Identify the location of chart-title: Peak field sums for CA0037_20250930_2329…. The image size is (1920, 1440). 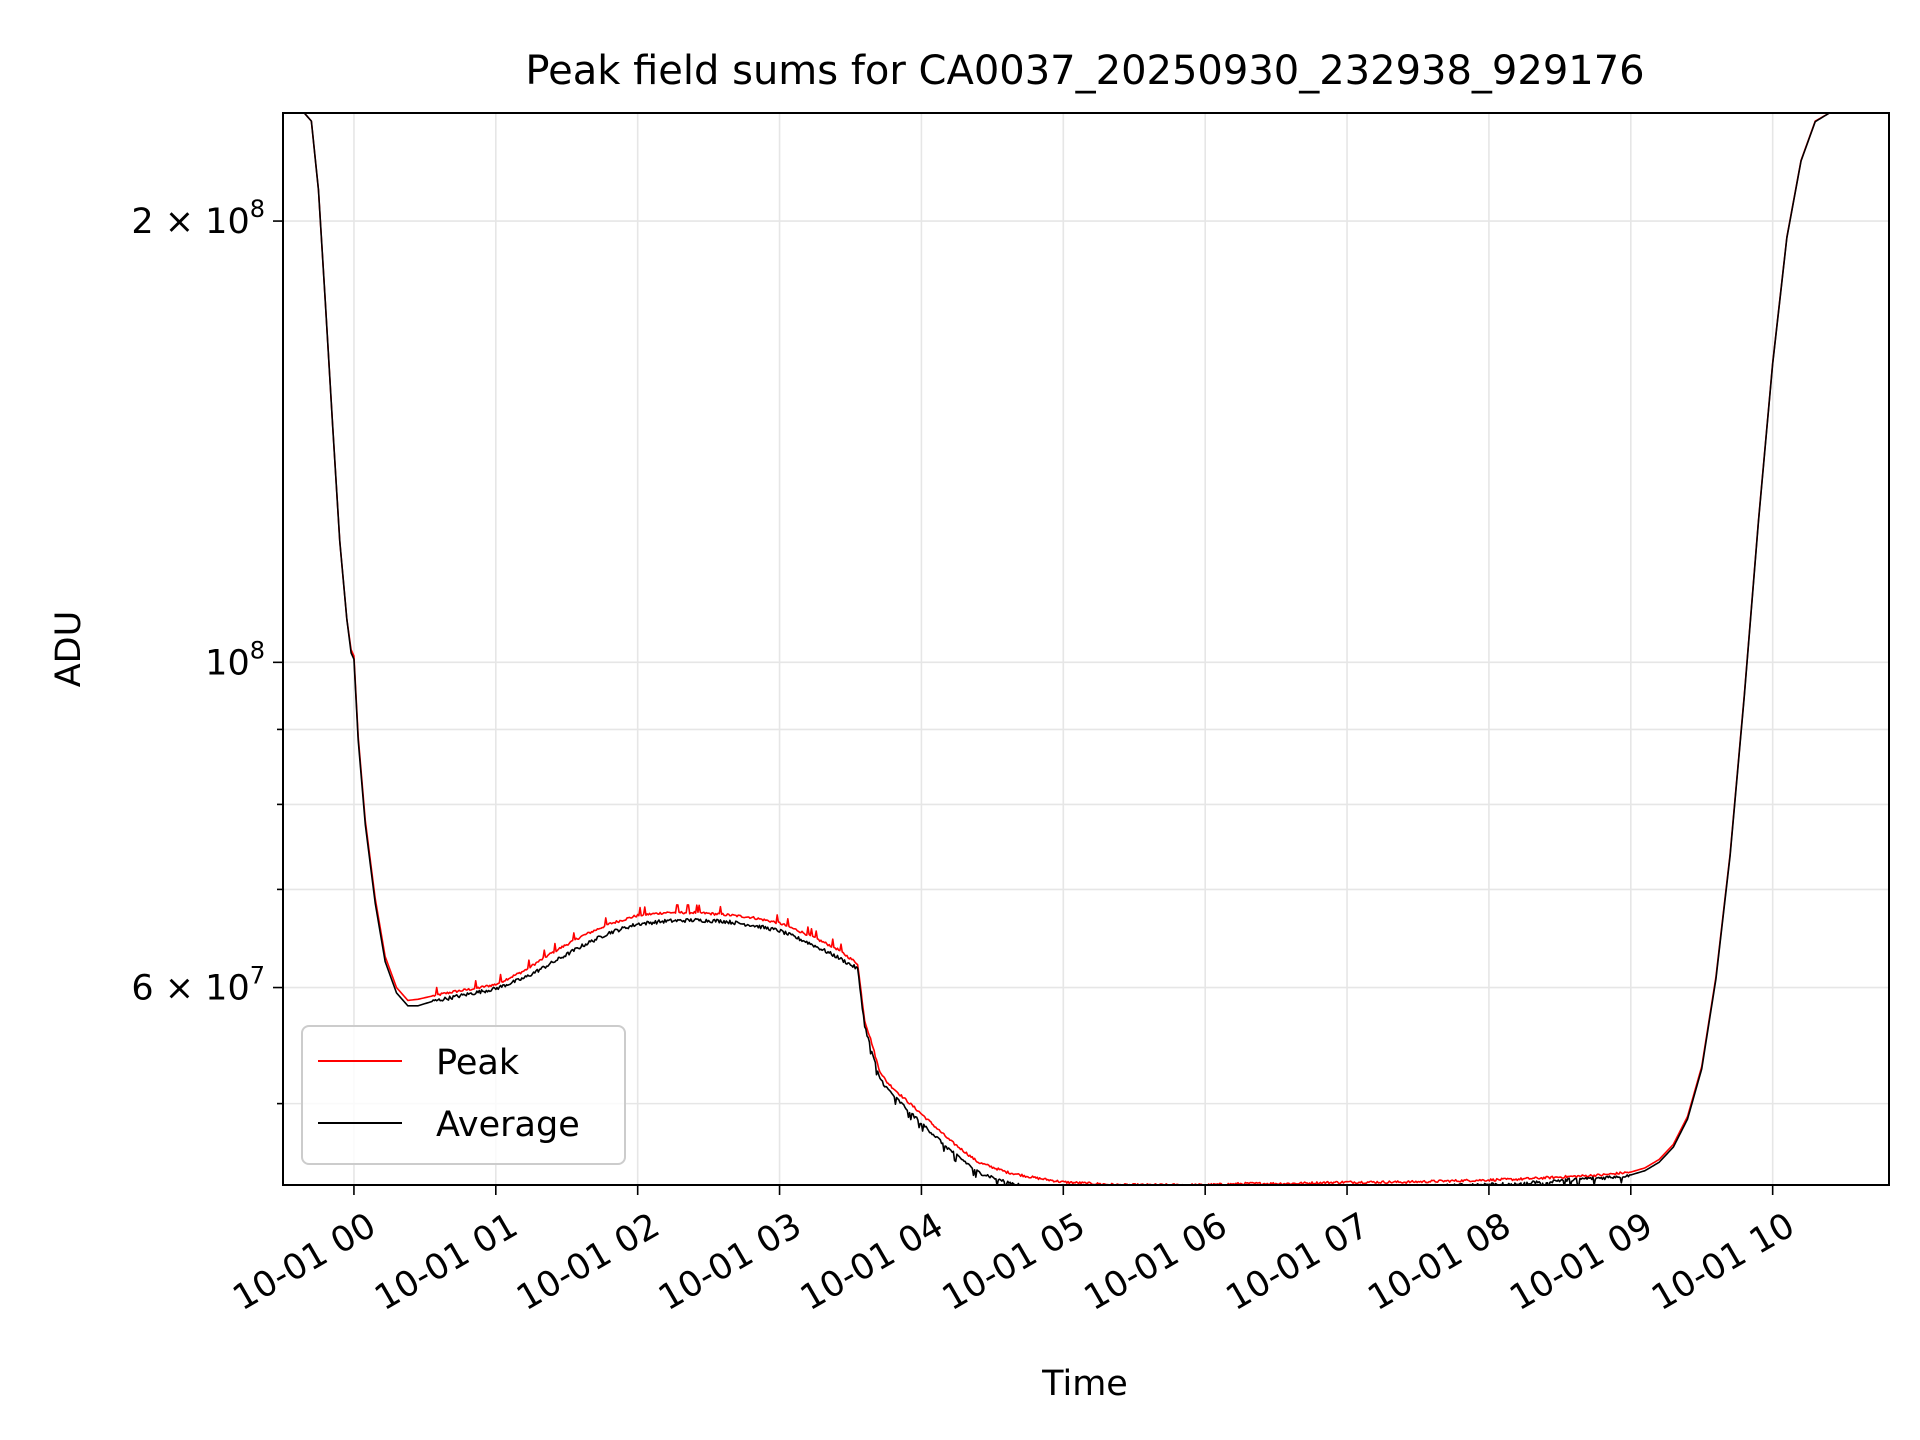
(1084, 71).